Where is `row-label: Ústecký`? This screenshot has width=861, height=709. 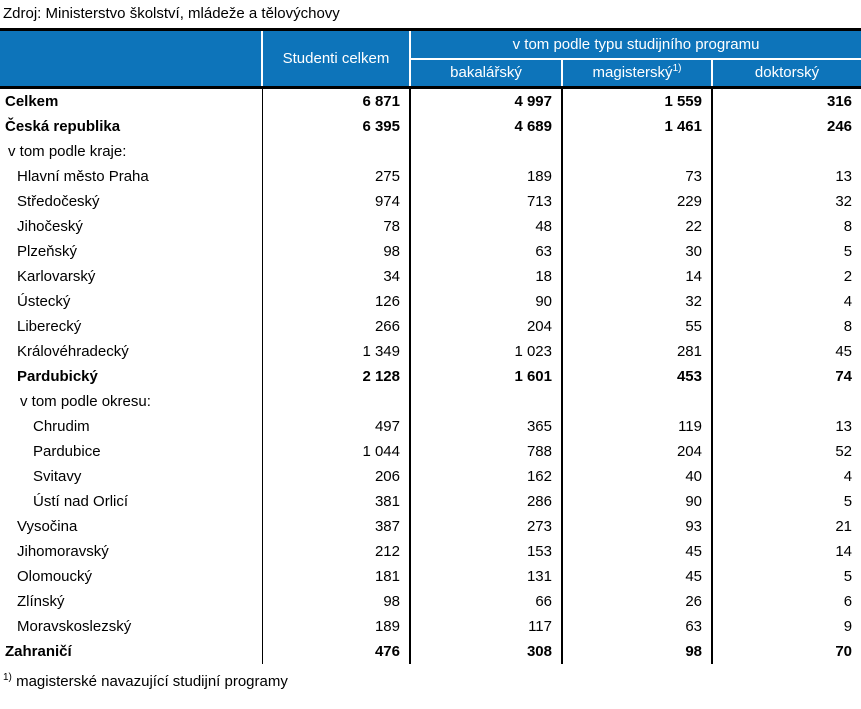
row-label: Ústecký is located at coordinates (44, 301).